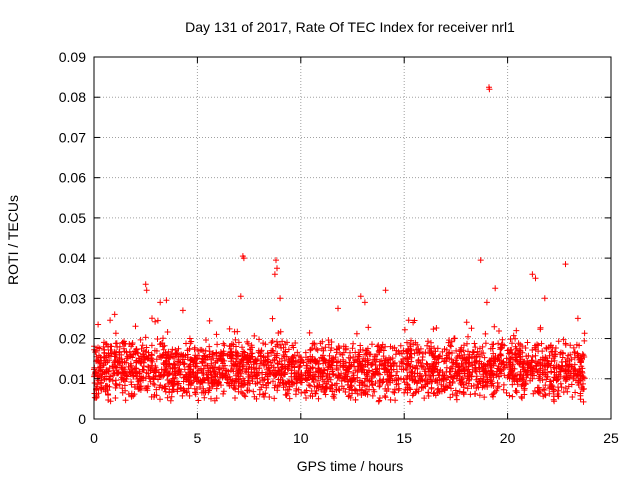 This screenshot has height=480, width=640. Describe the element at coordinates (350, 466) in the screenshot. I see `x-axis-label: GPS time / hours` at that location.